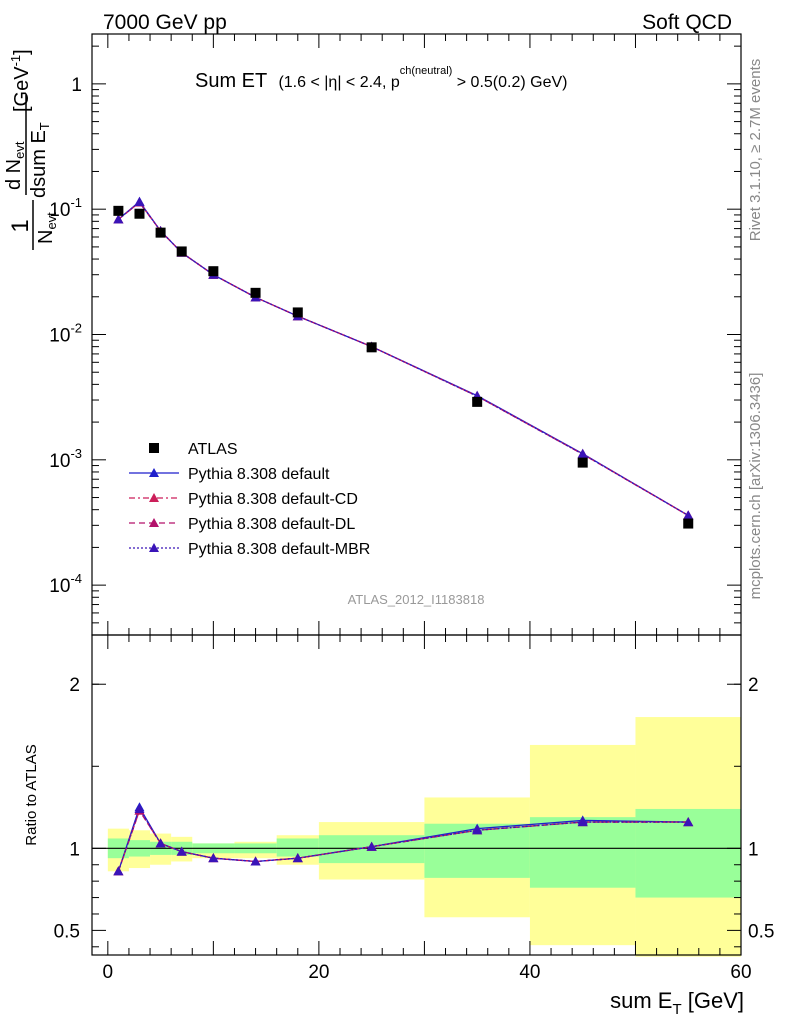 The width and height of the screenshot is (786, 1024). Describe the element at coordinates (65, 459) in the screenshot. I see `y-tick-label: 10⁻³` at that location.